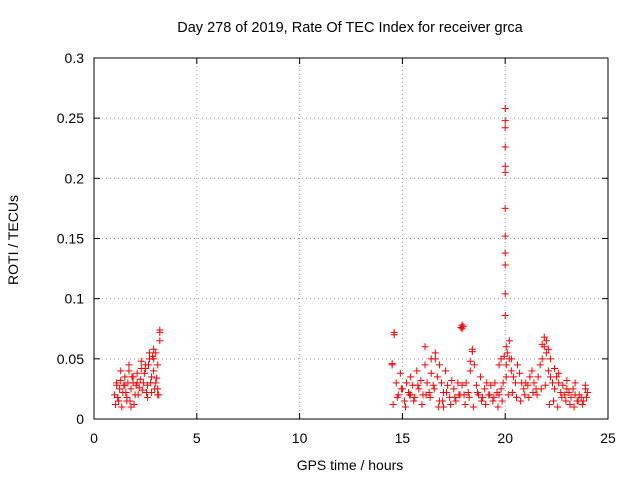 The width and height of the screenshot is (640, 480). I want to click on y-tick-label: 0.2, so click(75, 178).